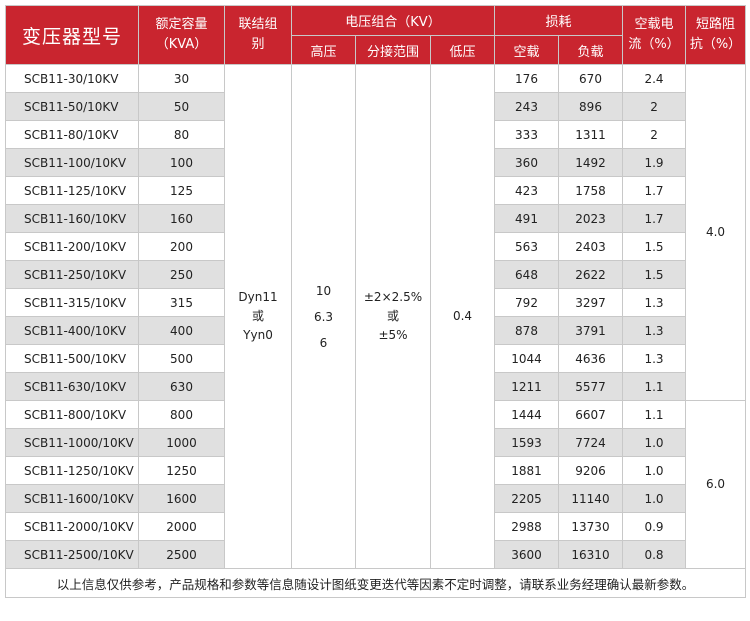 The width and height of the screenshot is (750, 621). I want to click on no-load-loss-cell: 491, so click(526, 218).